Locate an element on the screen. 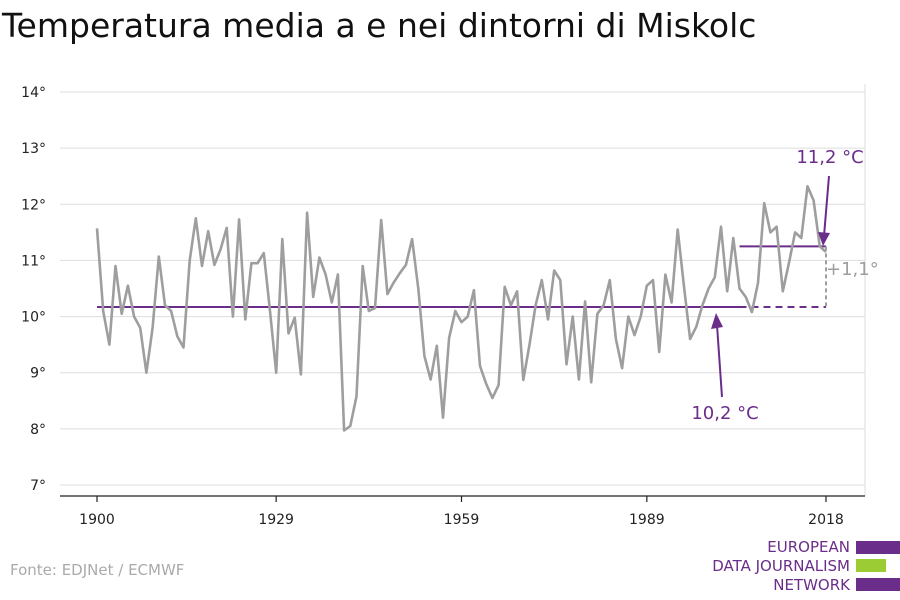 The image size is (900, 600). edjnet-logo: EUROPEAN DATA JOURNALISM NETWORK is located at coordinates (803, 567).